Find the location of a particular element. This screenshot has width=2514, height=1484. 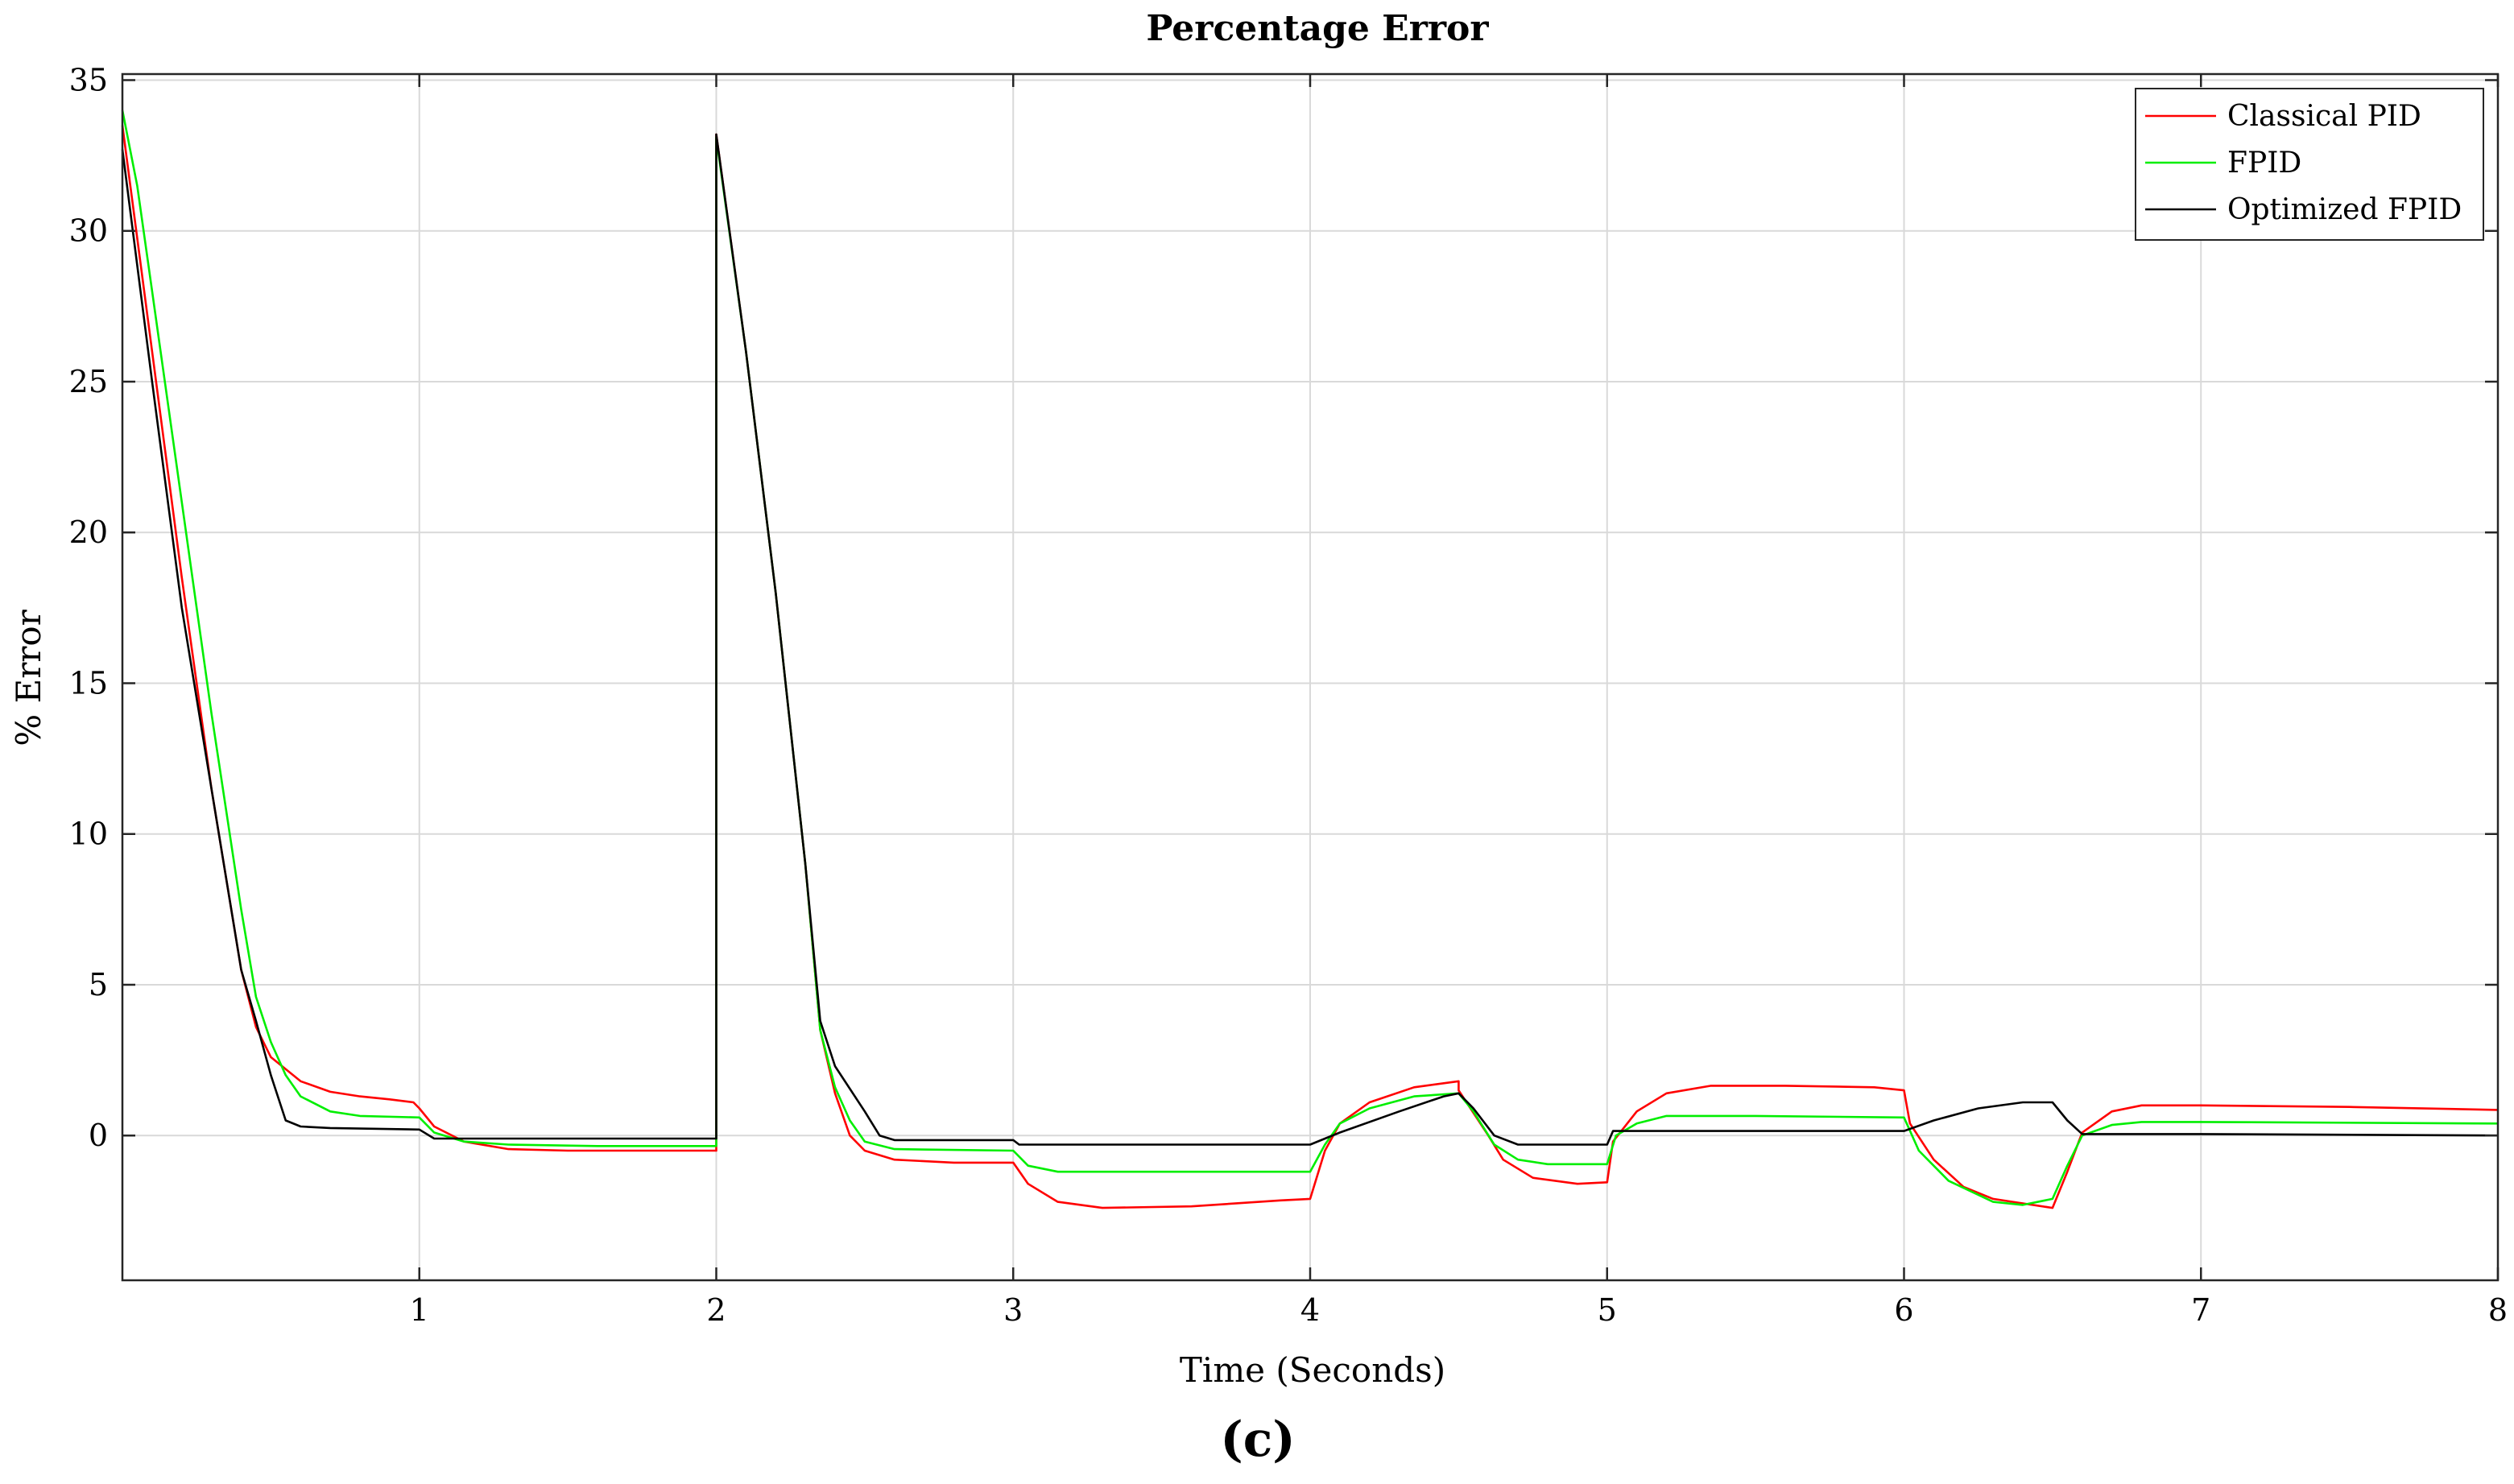

y-tick-label: 35 is located at coordinates (88, 80).